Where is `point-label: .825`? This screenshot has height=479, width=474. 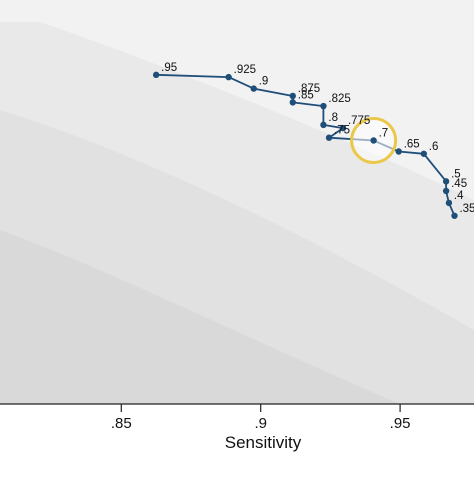 point-label: .825 is located at coordinates (339, 99).